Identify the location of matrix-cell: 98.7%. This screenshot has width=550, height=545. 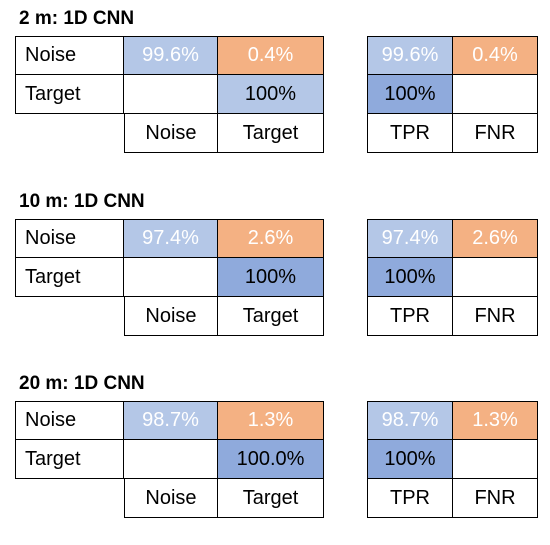
(171, 420).